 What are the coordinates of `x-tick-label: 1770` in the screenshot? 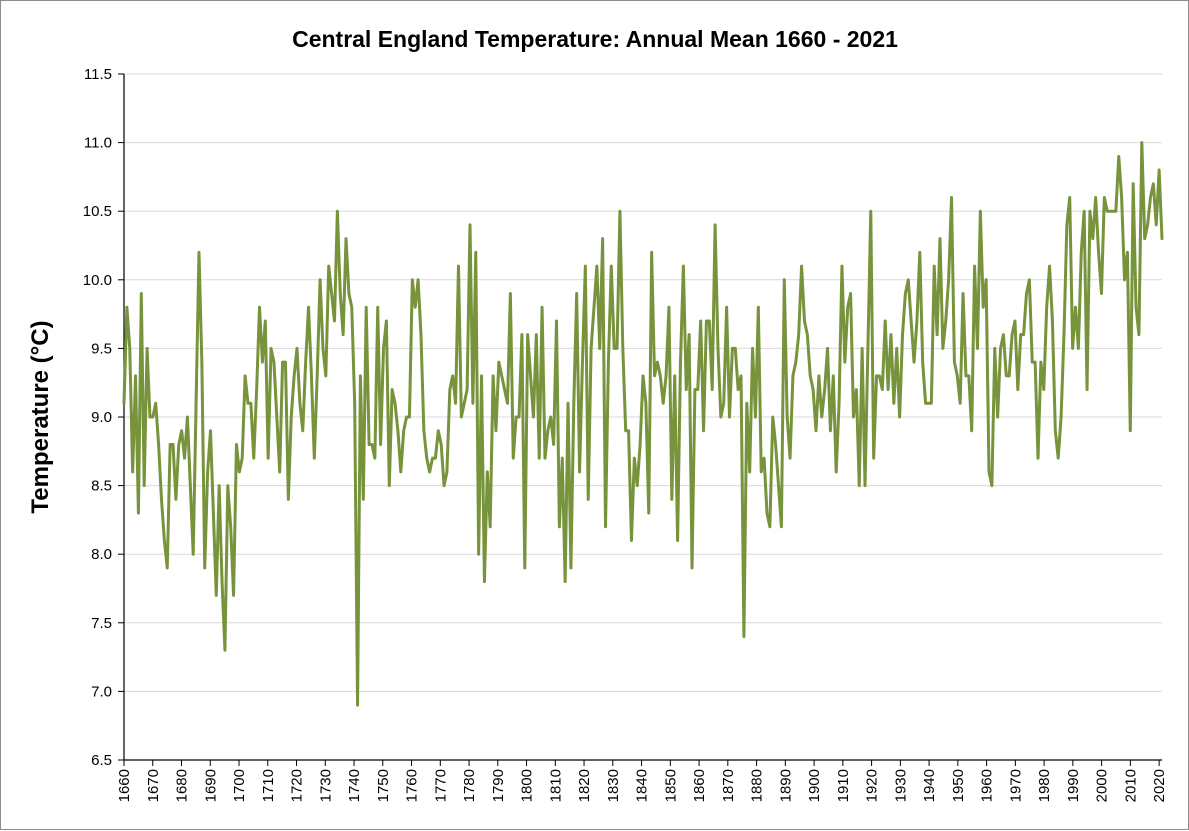 It's located at (440, 785).